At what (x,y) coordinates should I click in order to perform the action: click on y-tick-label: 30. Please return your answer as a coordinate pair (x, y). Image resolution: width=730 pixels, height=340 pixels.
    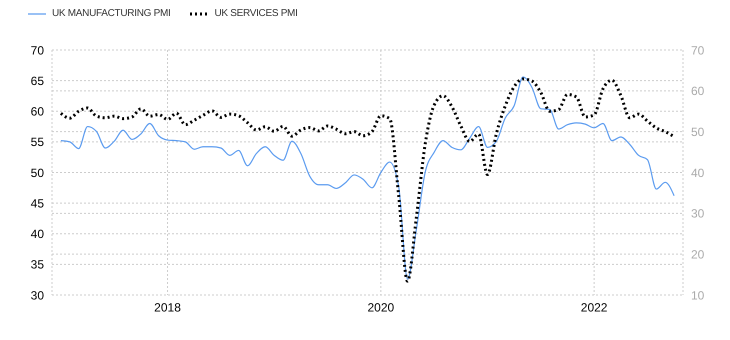
    Looking at the image, I should click on (37, 295).